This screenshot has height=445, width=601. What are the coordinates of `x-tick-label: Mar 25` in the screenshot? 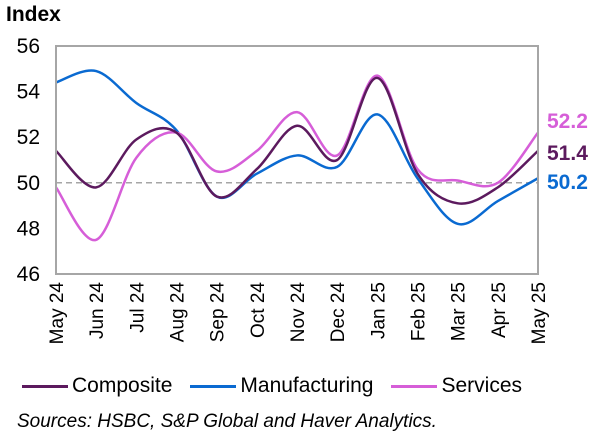 It's located at (459, 311).